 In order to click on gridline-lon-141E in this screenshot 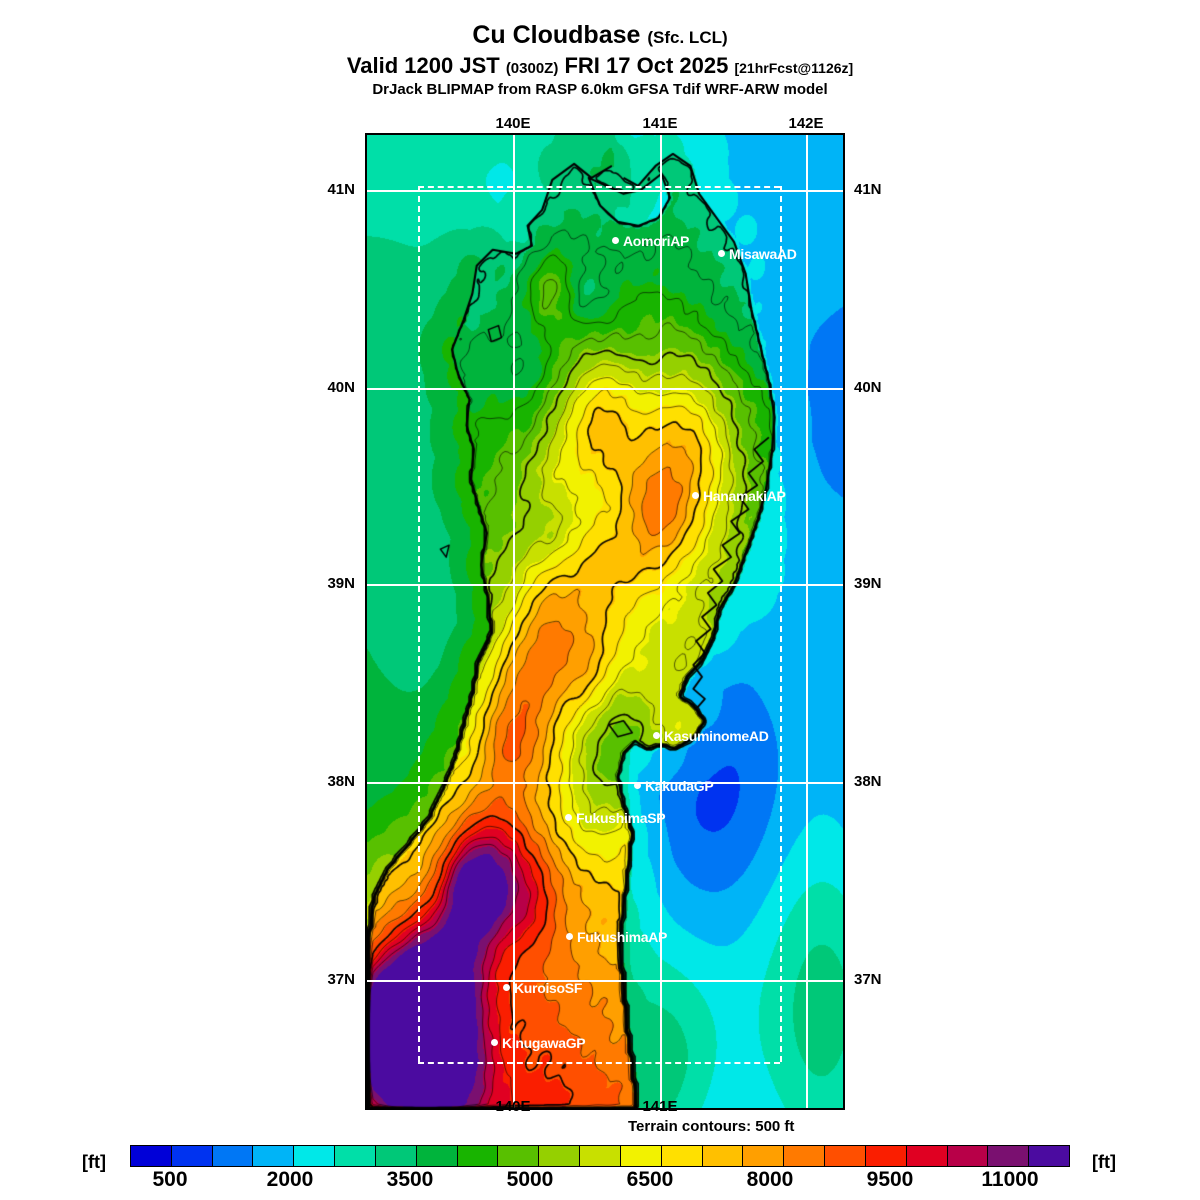, I will do `click(661, 621)`.